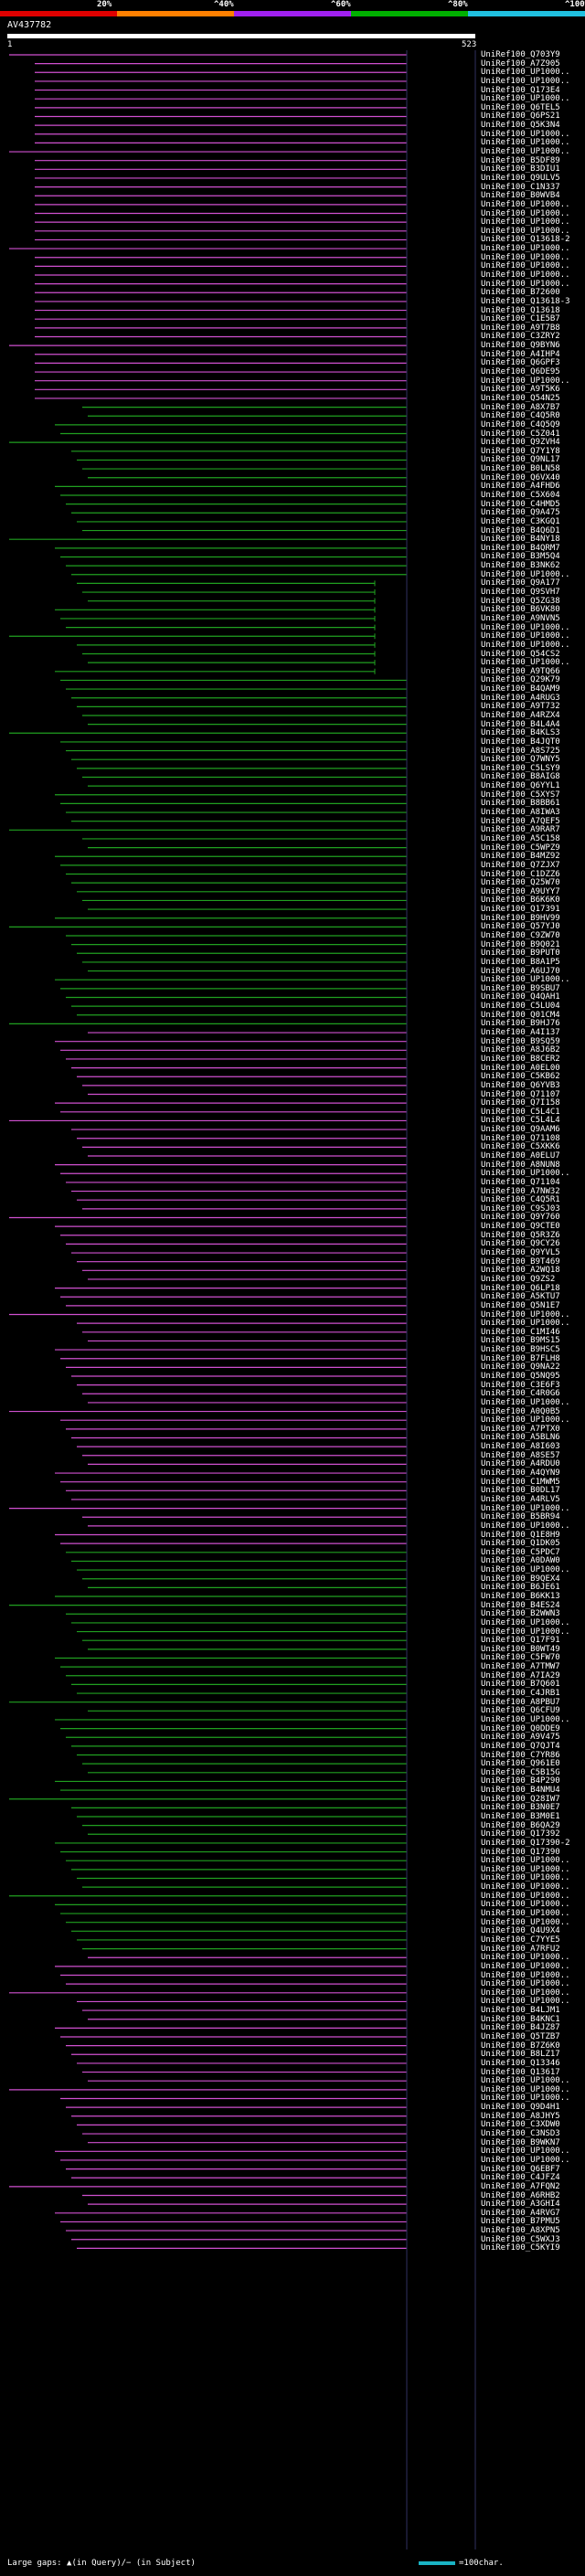 This screenshot has height=2576, width=585. What do you see at coordinates (520, 1535) in the screenshot?
I see `hit-label: UniRef100_Q1E8H9` at bounding box center [520, 1535].